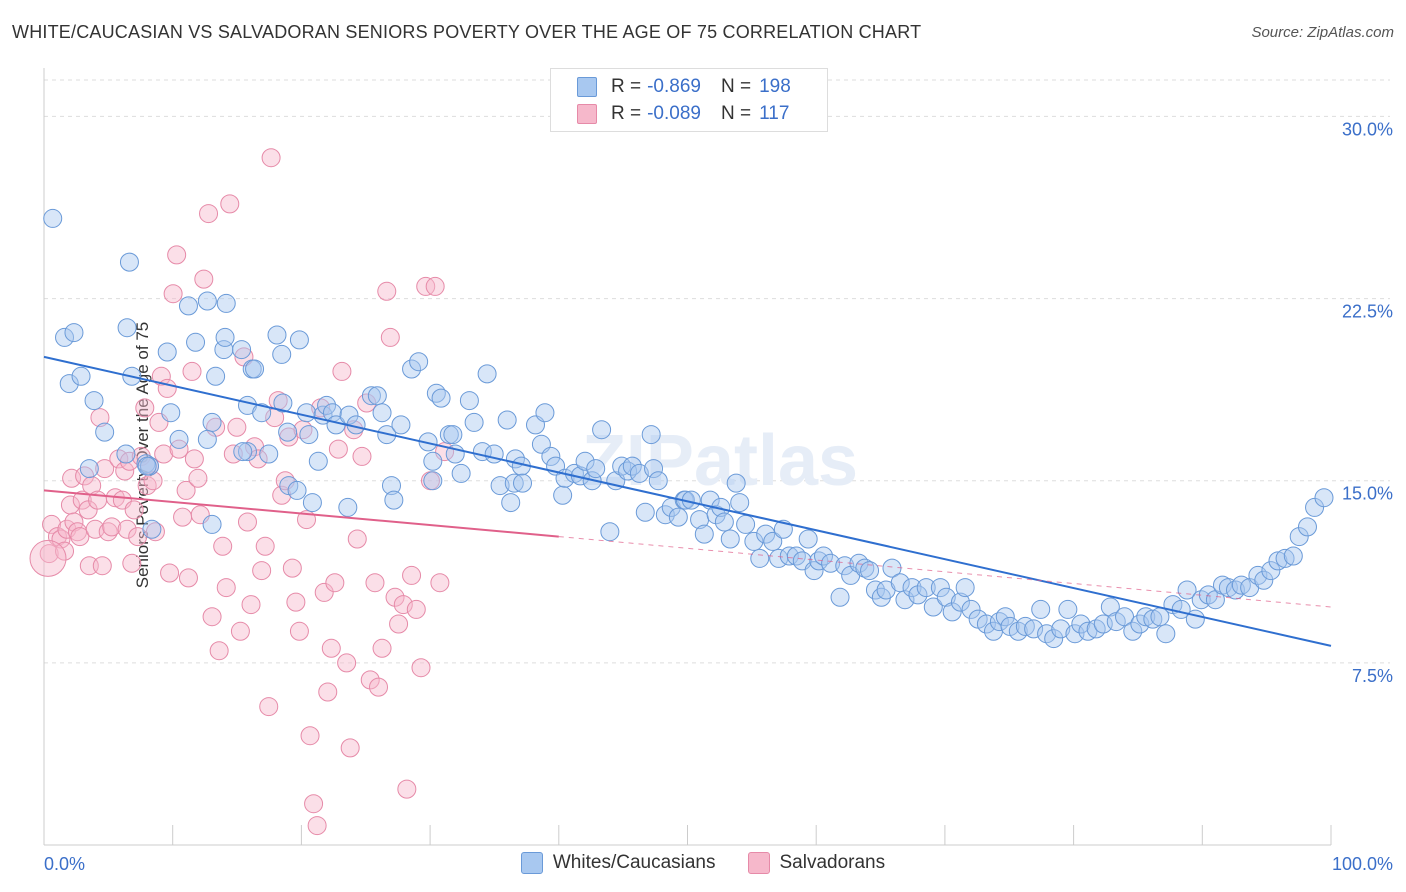 This screenshot has height=892, width=1406. I want to click on series-legend-whites: Whites/Caucasians, so click(618, 863).